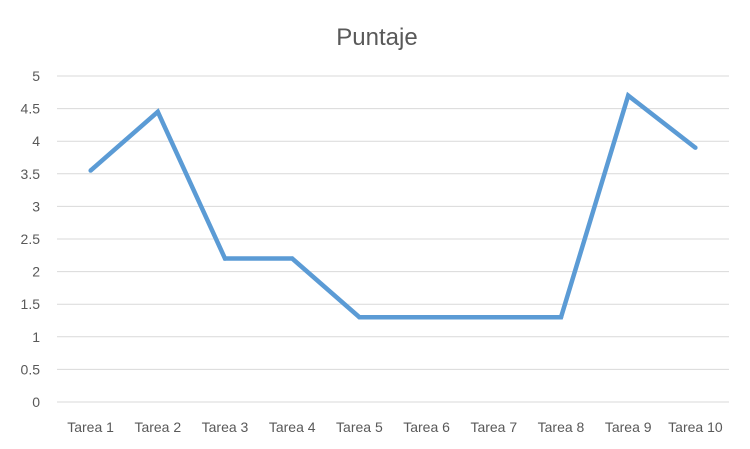 The image size is (750, 449). What do you see at coordinates (31, 174) in the screenshot?
I see `y-tick-label: 3.5` at bounding box center [31, 174].